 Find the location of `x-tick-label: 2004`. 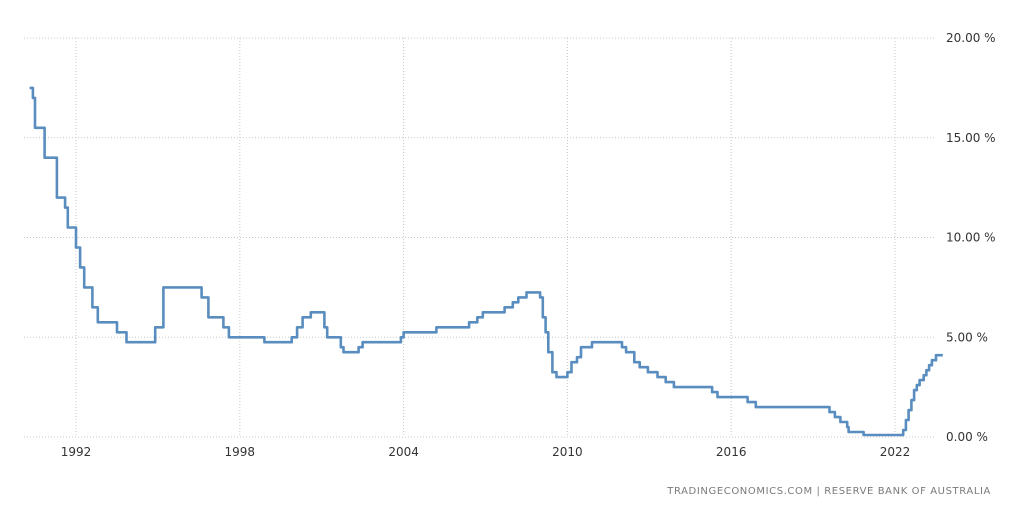

x-tick-label: 2004 is located at coordinates (403, 452).